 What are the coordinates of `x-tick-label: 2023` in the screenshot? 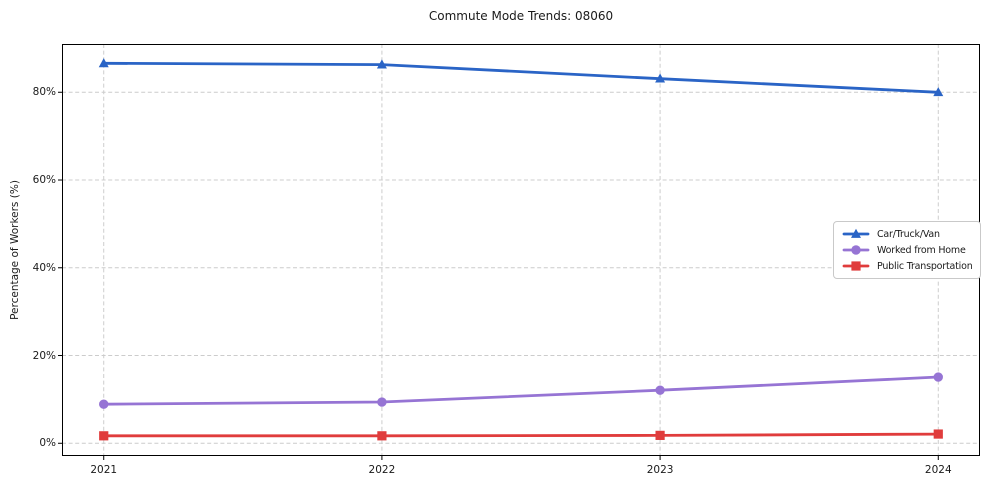 It's located at (660, 470).